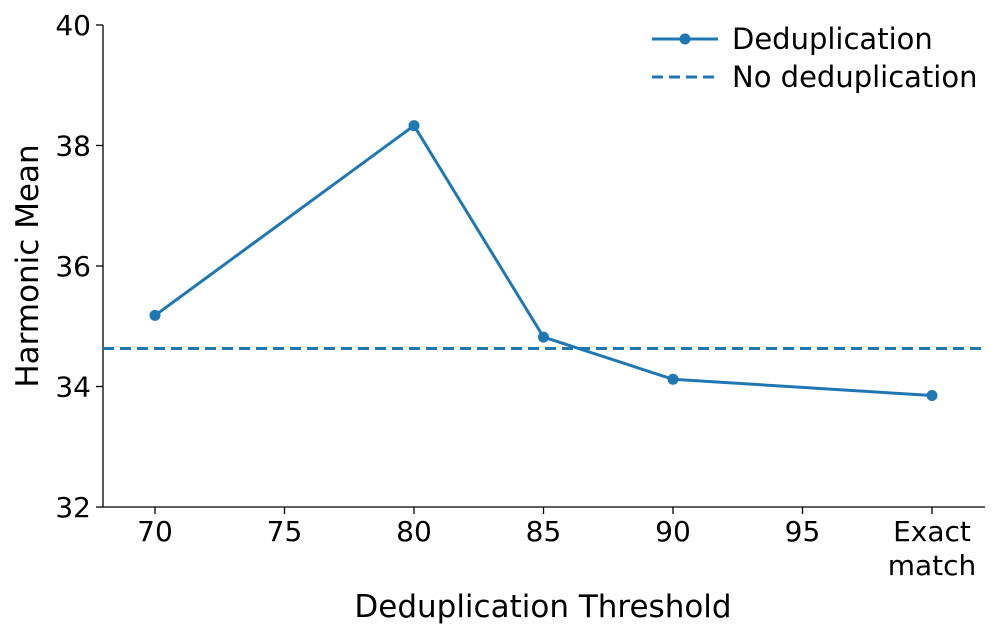 The image size is (997, 636). I want to click on y-axis-title: Harmonic Mean, so click(28, 265).